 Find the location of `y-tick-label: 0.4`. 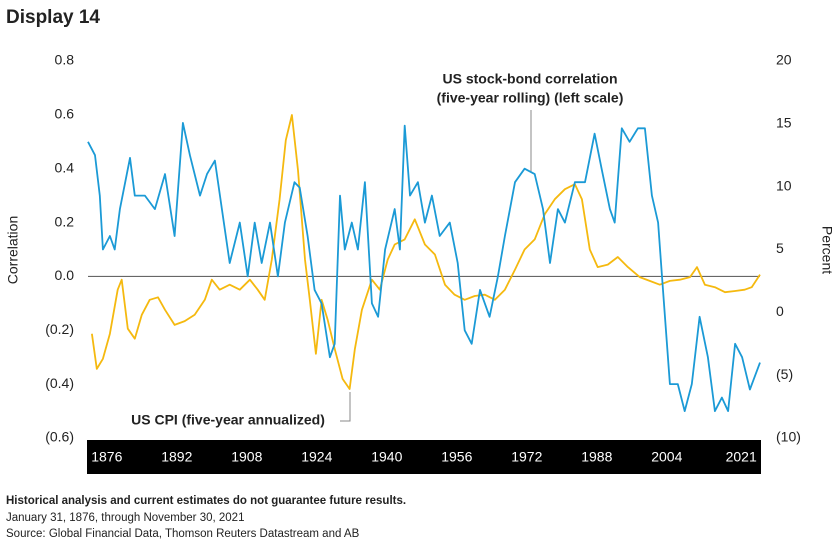

y-tick-label: 0.4 is located at coordinates (65, 167).